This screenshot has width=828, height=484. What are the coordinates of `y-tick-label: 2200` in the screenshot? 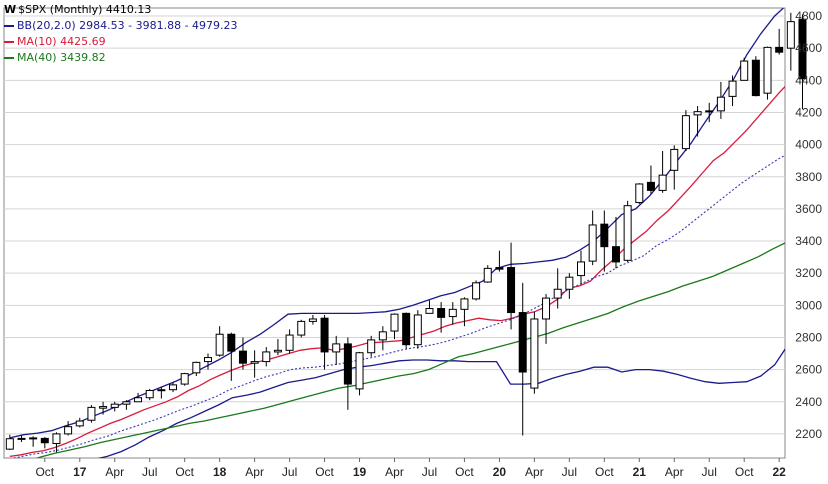 It's located at (808, 434).